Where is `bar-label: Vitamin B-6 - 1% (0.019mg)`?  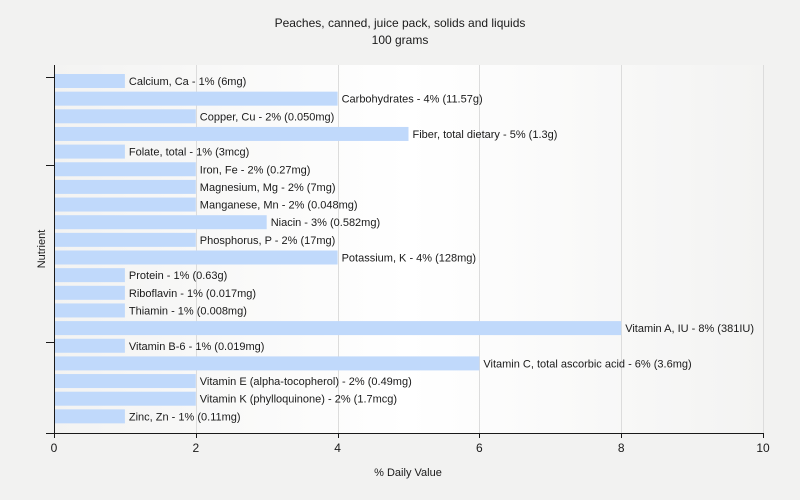
bar-label: Vitamin B-6 - 1% (0.019mg) is located at coordinates (197, 347).